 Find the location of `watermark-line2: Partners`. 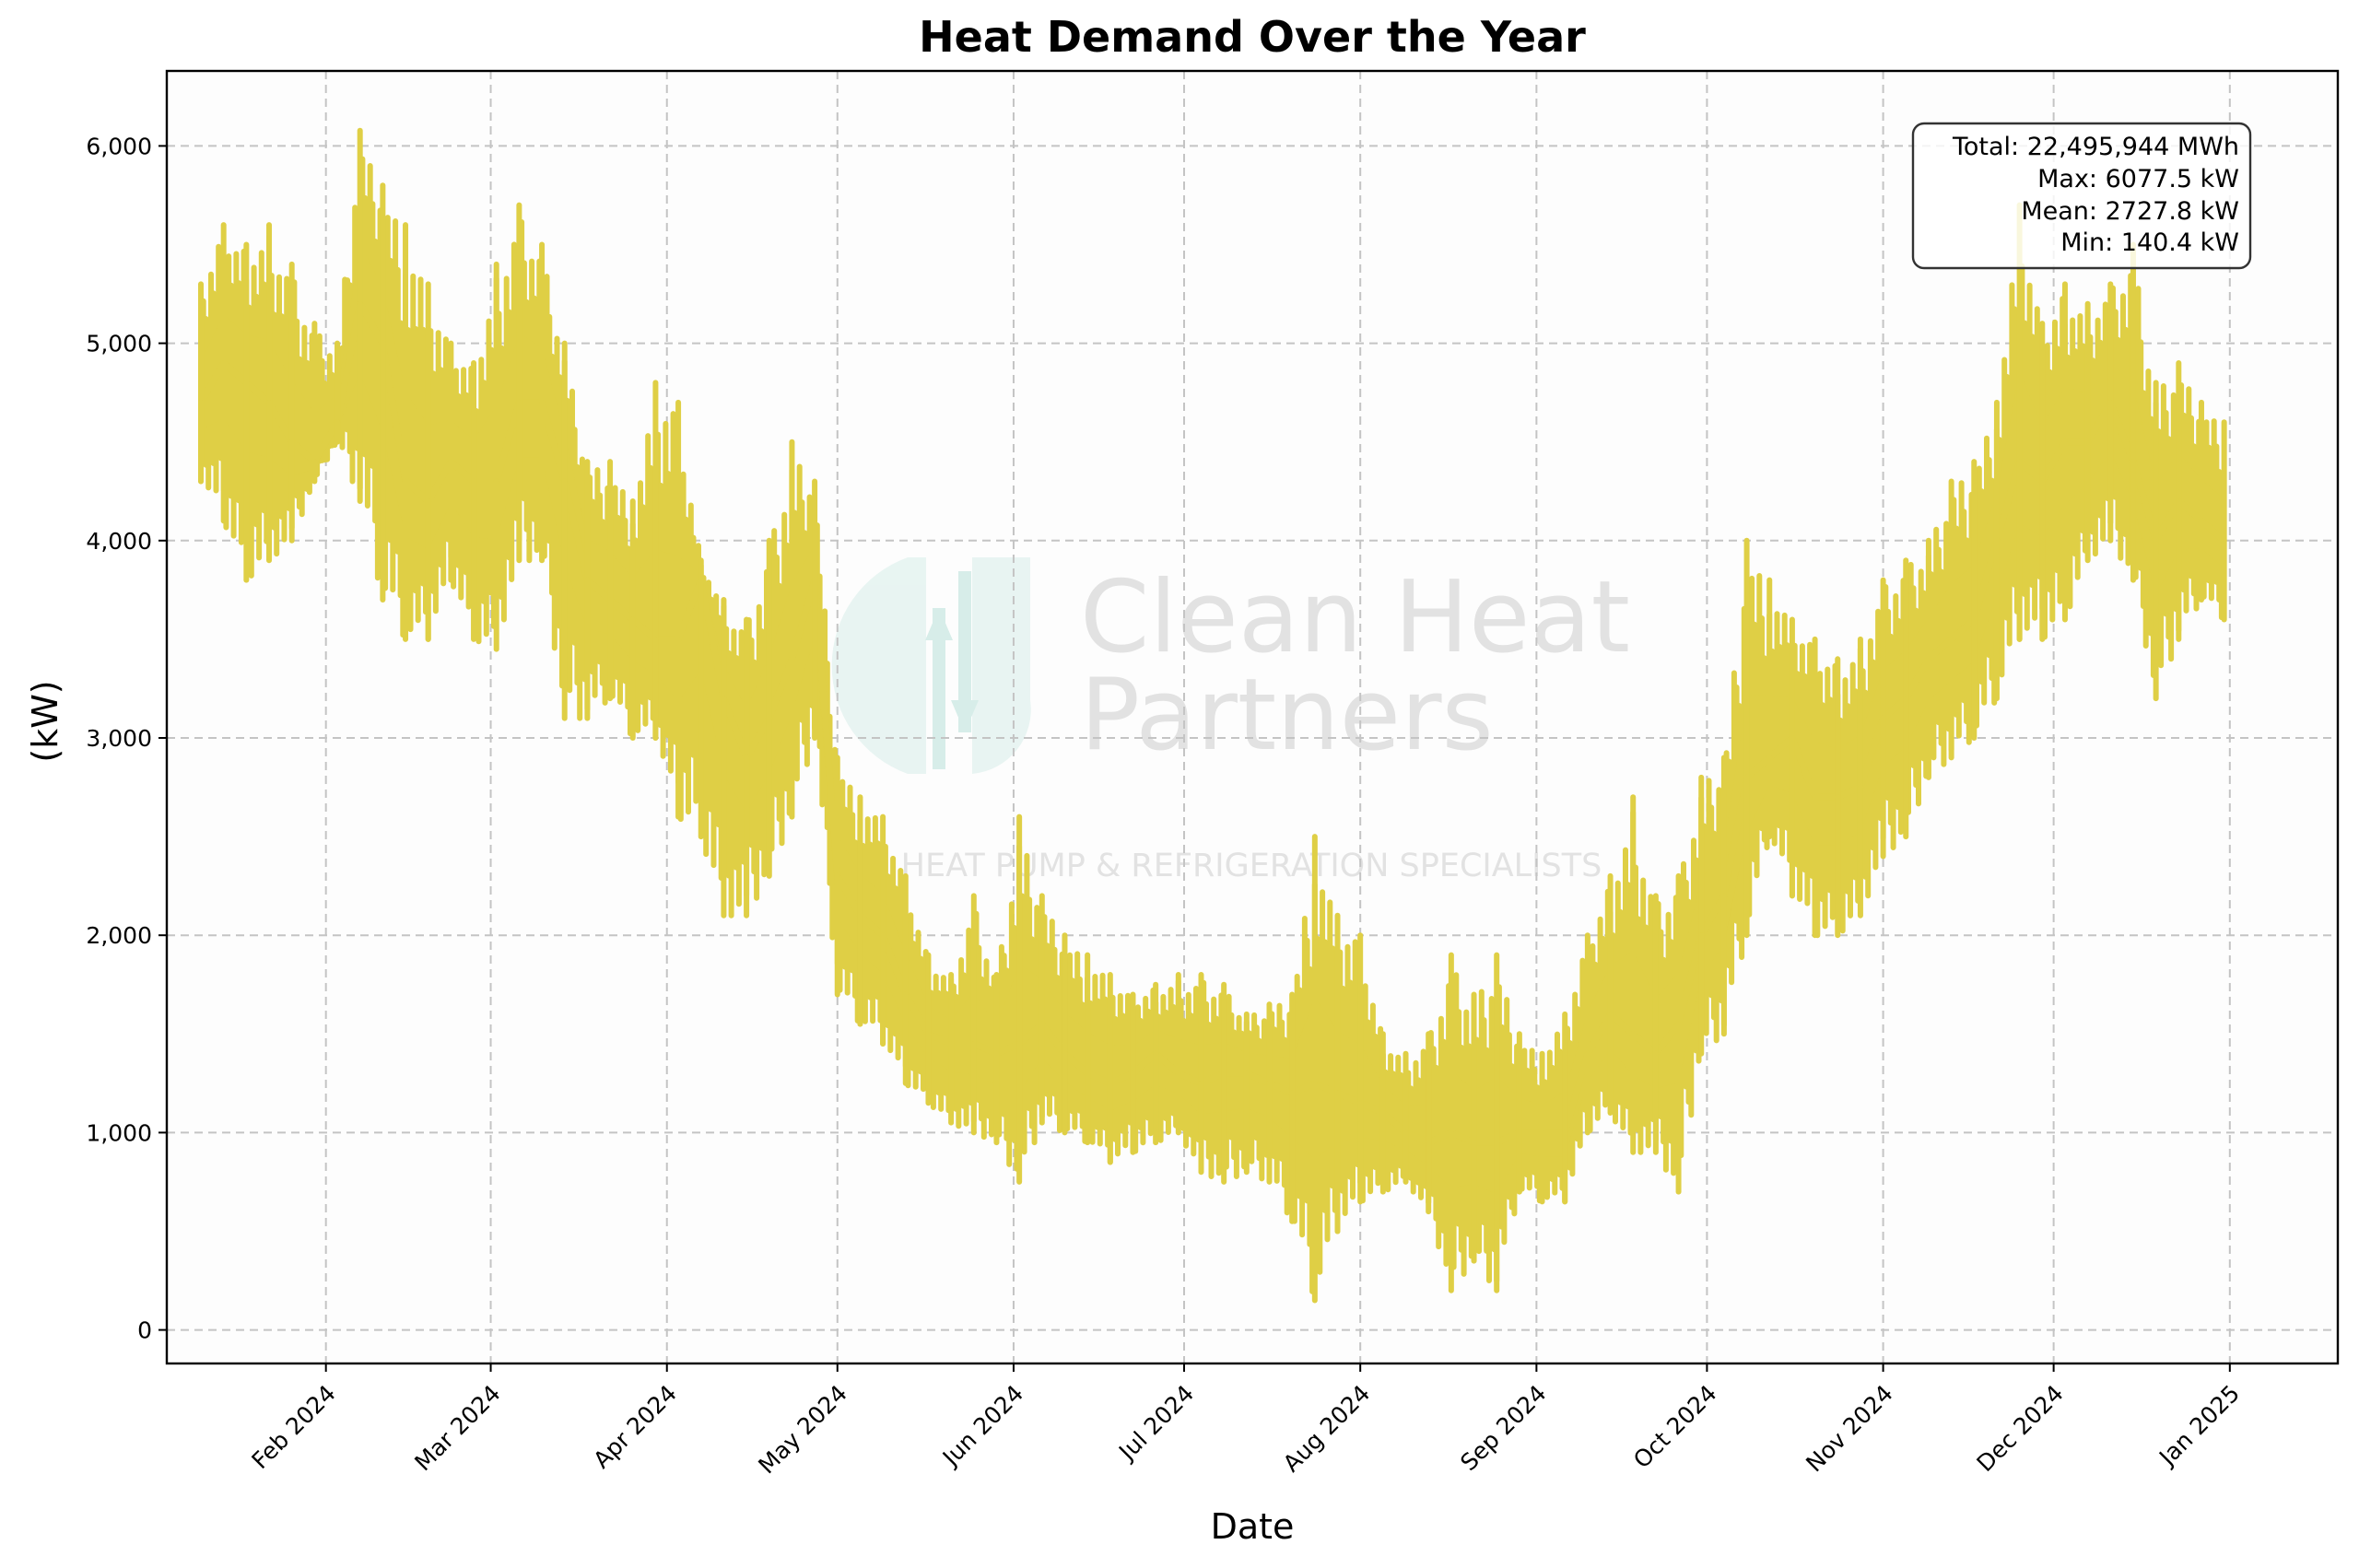

watermark-line2: Partners is located at coordinates (1287, 716).